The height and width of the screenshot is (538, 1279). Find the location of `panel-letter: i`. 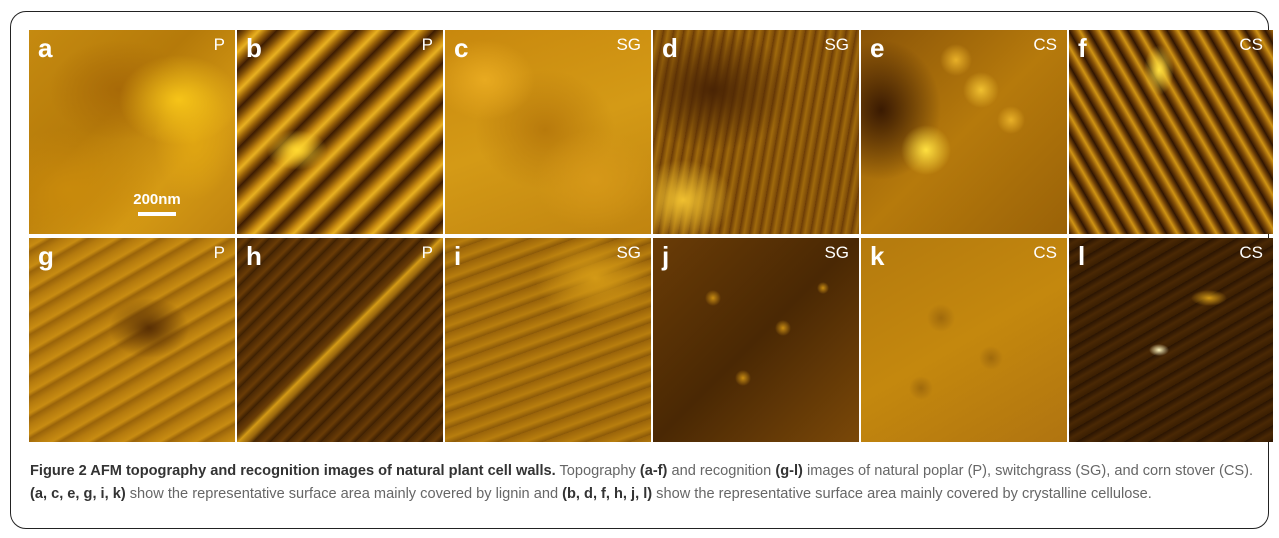

panel-letter: i is located at coordinates (458, 256).